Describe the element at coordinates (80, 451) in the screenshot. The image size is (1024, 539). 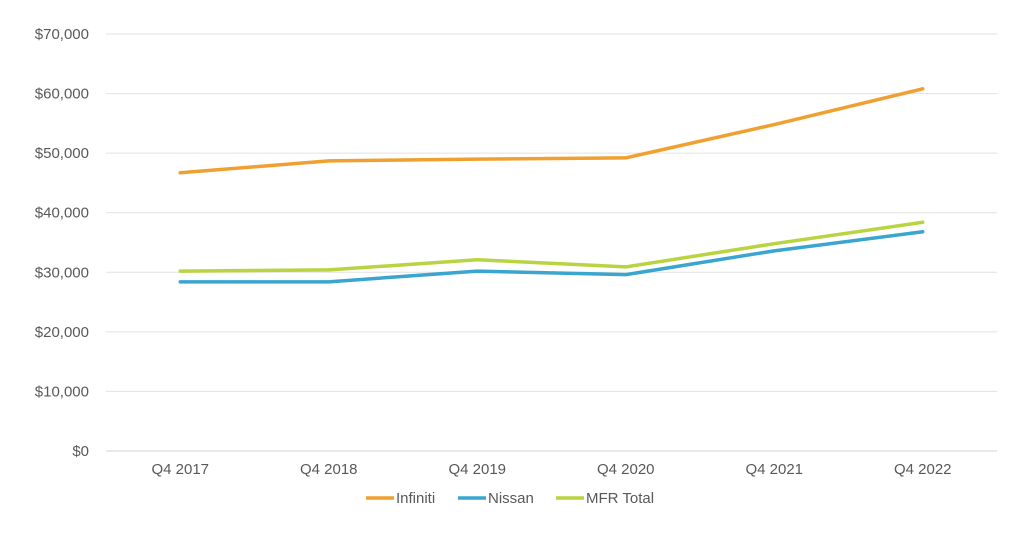
I see `y-tick-label: $0` at that location.